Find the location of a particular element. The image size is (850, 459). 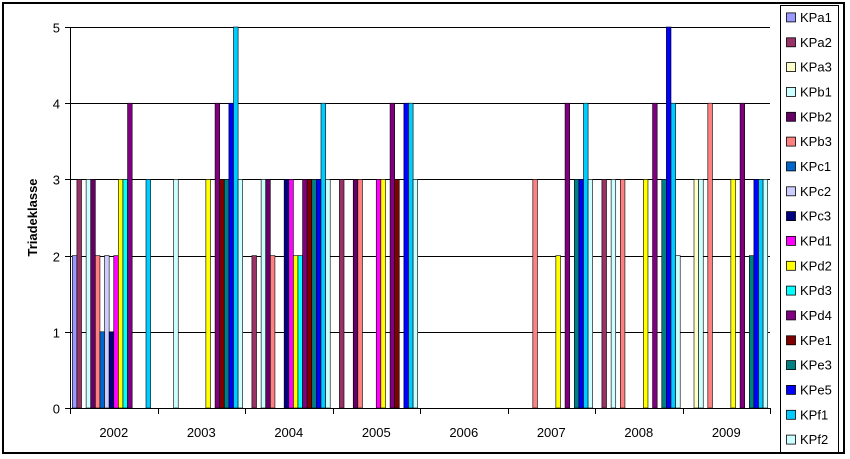

bar-kpb1-2004 is located at coordinates (263, 294).